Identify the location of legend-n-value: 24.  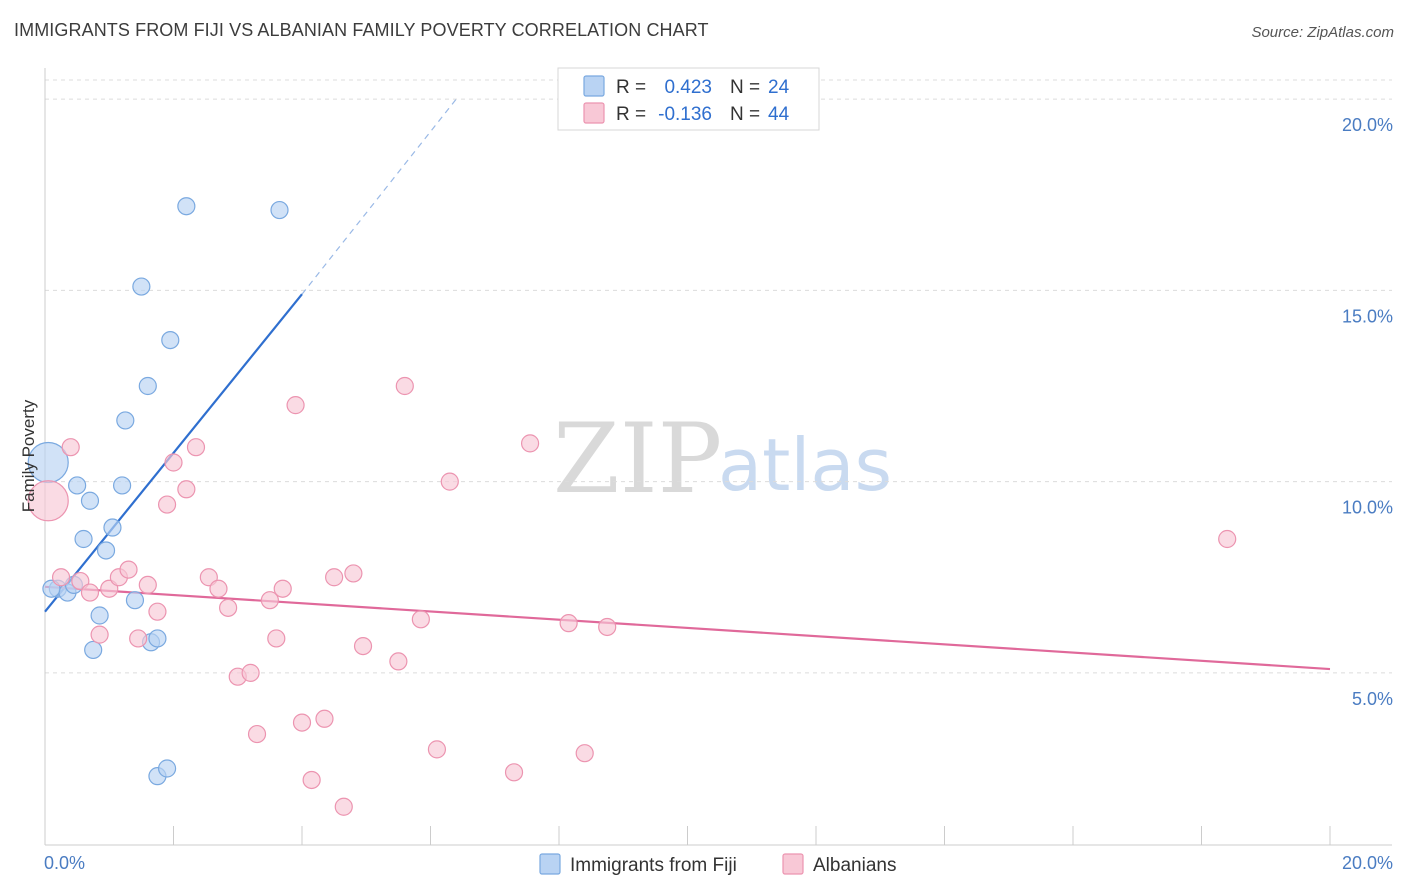
(779, 87).